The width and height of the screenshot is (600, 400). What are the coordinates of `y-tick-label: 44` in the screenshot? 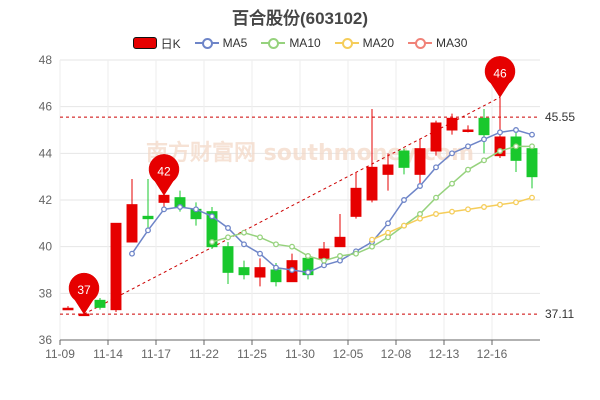 It's located at (46, 153).